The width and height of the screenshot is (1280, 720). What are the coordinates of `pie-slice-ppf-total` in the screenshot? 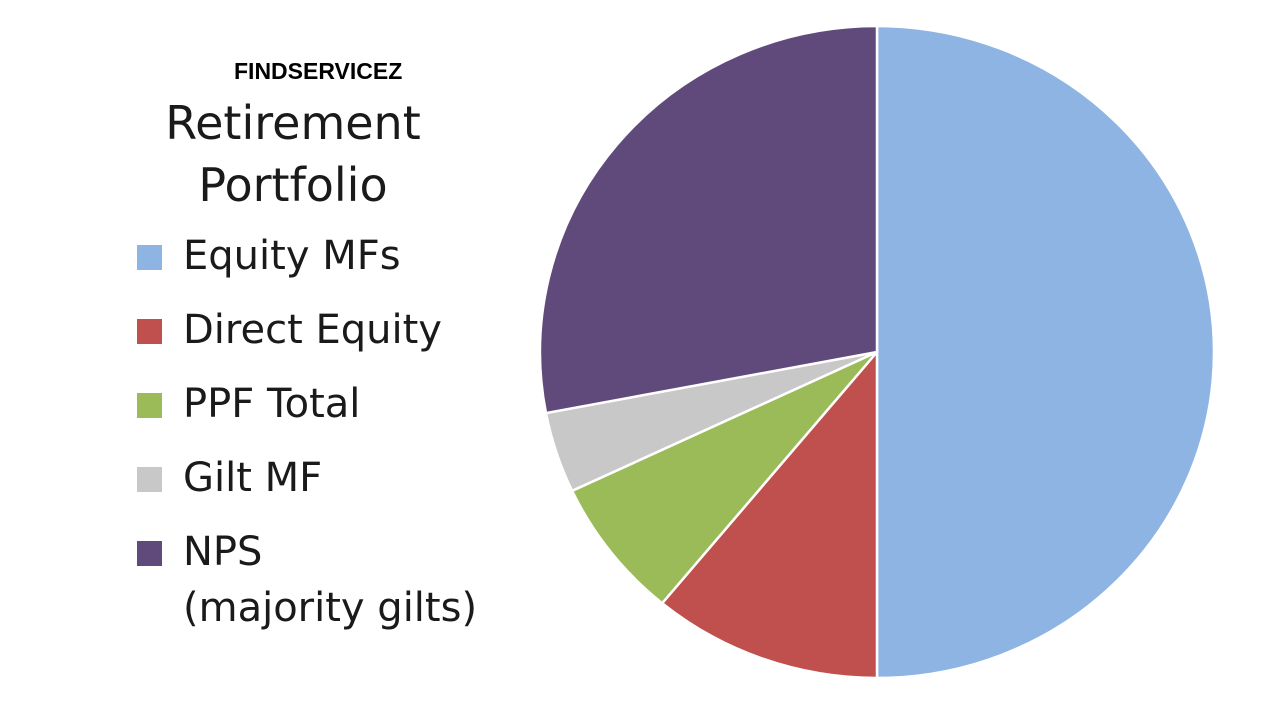 It's located at (724, 477).